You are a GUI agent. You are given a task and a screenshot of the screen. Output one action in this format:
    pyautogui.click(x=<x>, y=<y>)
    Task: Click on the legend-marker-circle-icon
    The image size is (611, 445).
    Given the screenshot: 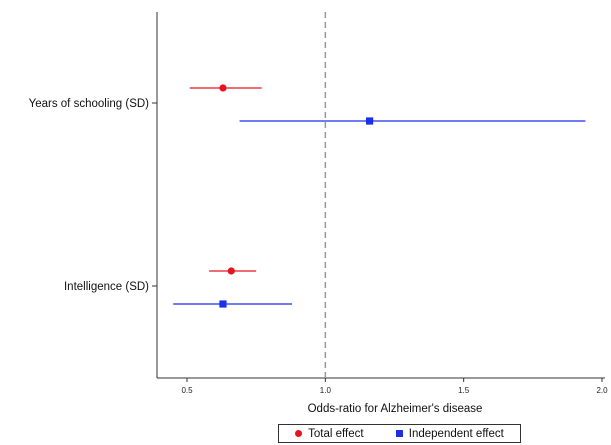 What is the action you would take?
    pyautogui.click(x=299, y=433)
    